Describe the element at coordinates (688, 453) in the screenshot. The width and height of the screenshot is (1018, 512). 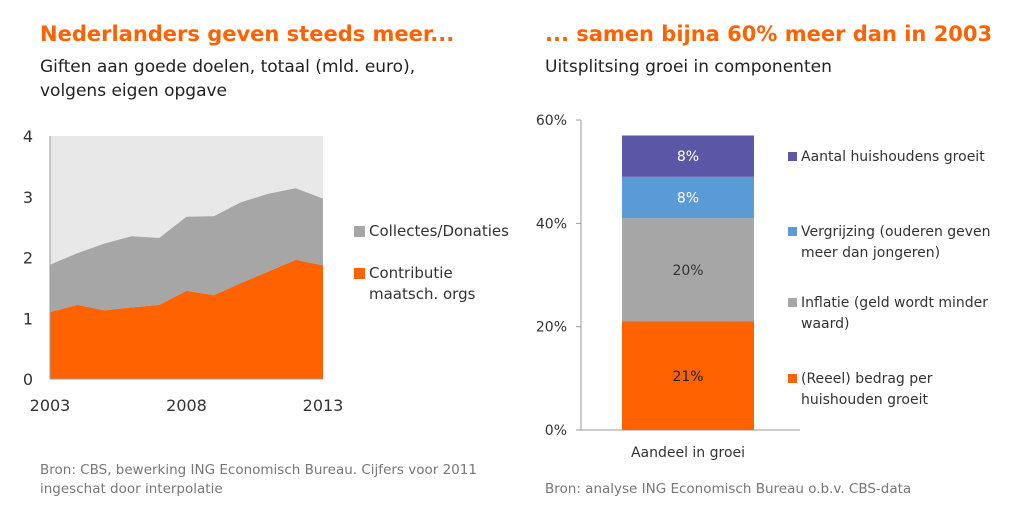
I see `x-category-label: Aandeel in groei` at that location.